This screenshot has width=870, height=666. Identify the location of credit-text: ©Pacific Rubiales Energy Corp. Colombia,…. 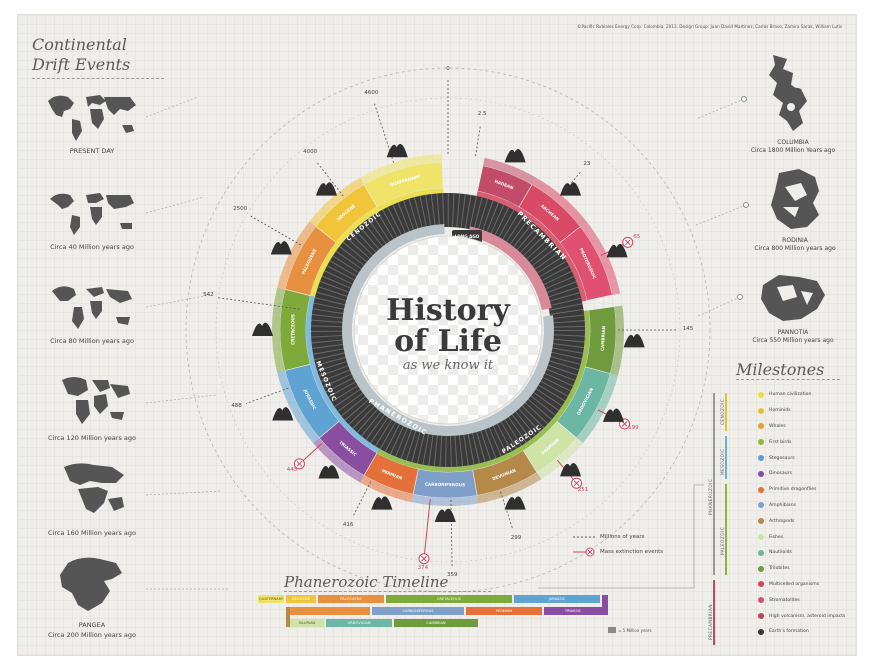
(709, 26).